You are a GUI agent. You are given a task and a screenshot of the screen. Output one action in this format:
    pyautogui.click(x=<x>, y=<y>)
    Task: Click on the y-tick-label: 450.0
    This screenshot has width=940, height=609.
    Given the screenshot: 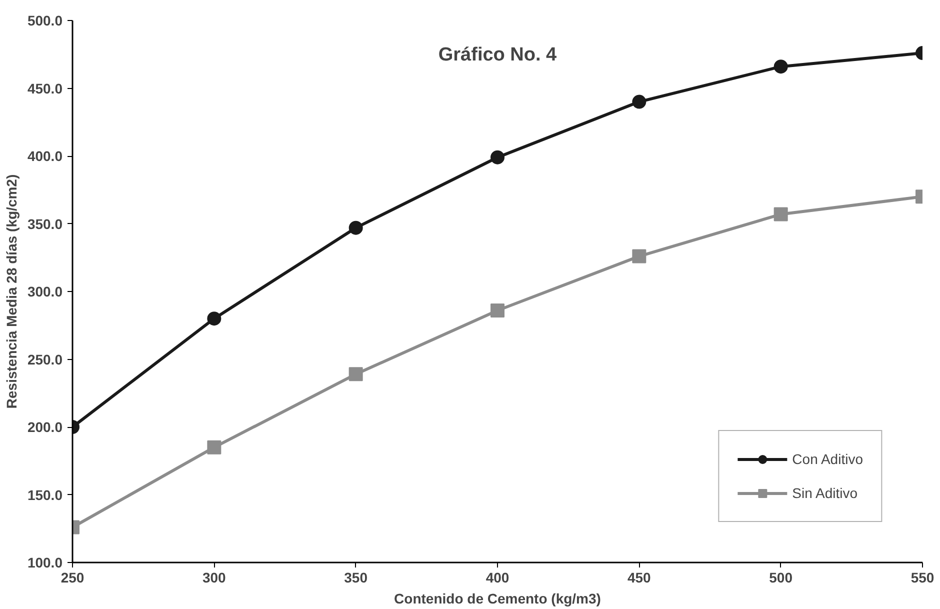 What is the action you would take?
    pyautogui.click(x=45, y=88)
    